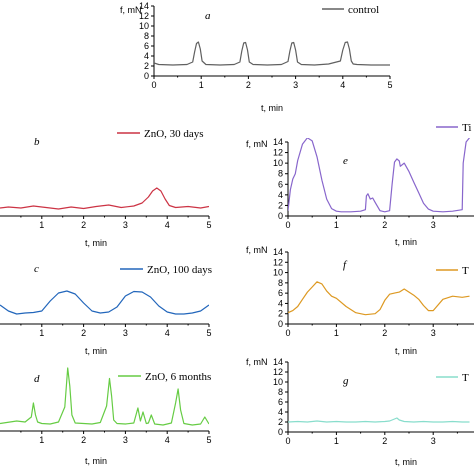 The height and width of the screenshot is (474, 474). I want to click on panel-letter: e, so click(345, 161).